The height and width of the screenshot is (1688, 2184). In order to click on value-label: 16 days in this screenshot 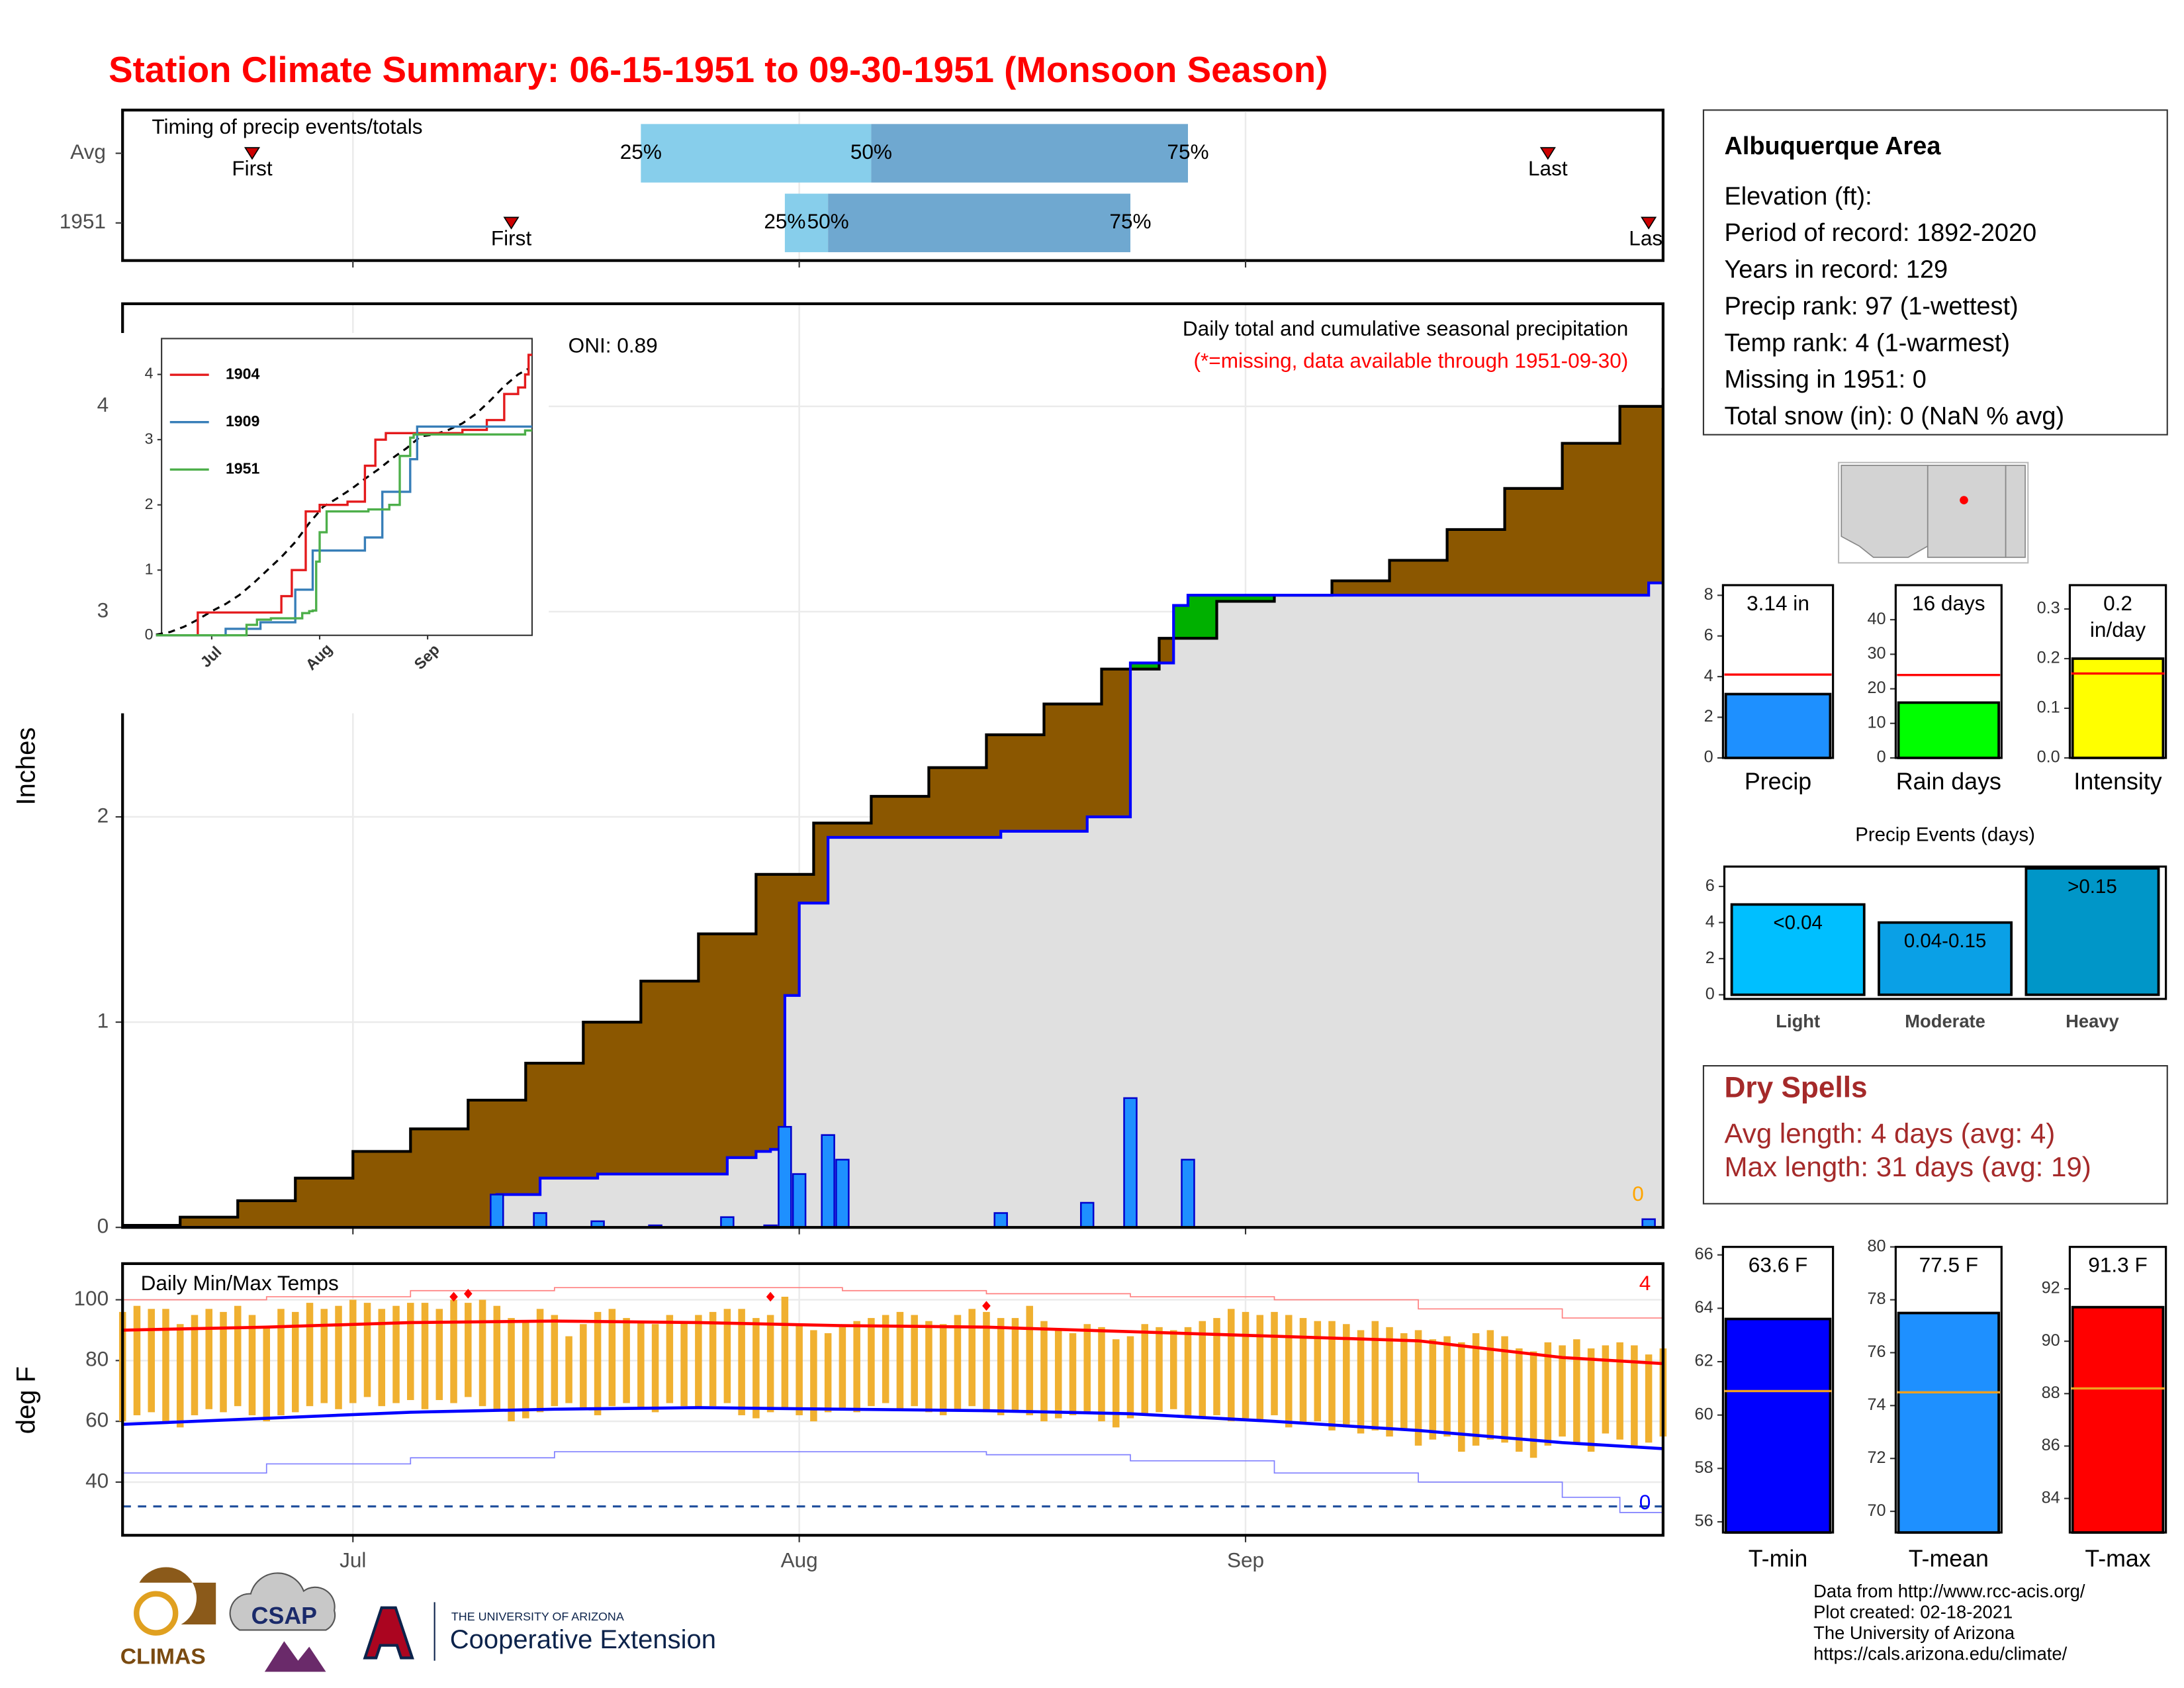, I will do `click(1948, 604)`.